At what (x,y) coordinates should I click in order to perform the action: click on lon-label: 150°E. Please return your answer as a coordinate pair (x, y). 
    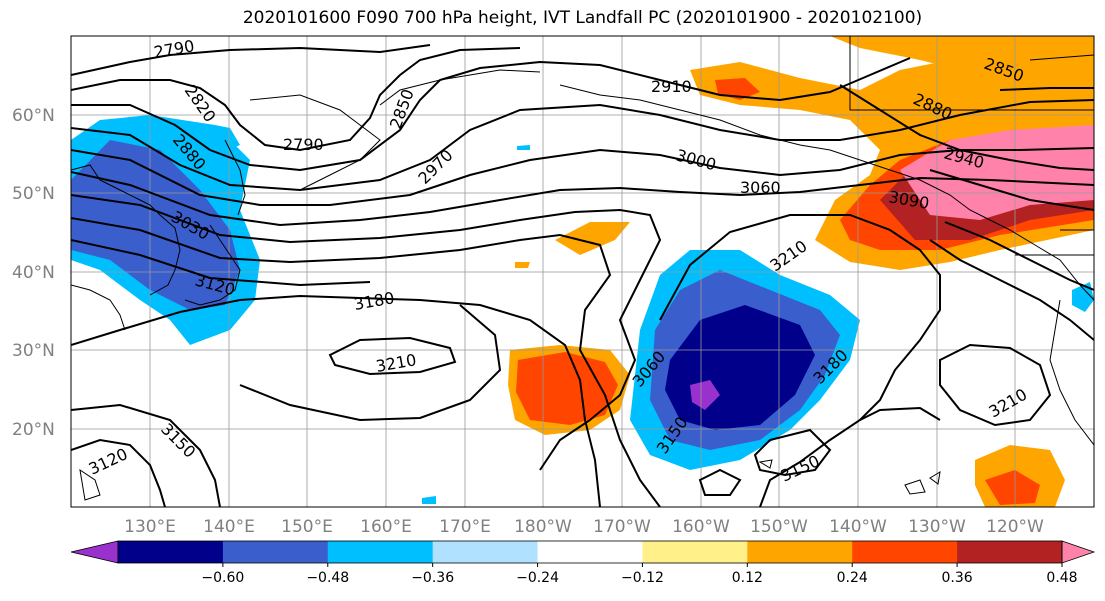
    Looking at the image, I should click on (307, 527).